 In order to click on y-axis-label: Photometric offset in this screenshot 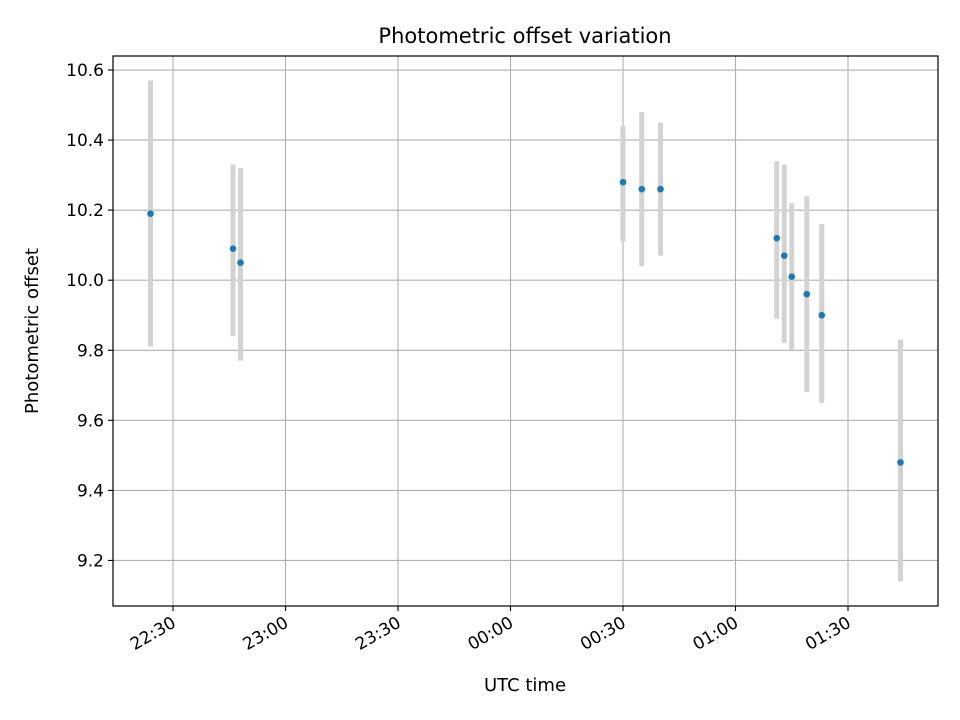, I will do `click(32, 331)`.